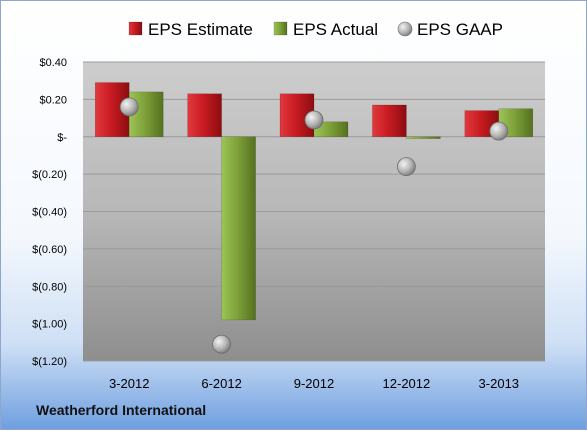  Describe the element at coordinates (499, 383) in the screenshot. I see `x-tick-label: 3-2013` at that location.